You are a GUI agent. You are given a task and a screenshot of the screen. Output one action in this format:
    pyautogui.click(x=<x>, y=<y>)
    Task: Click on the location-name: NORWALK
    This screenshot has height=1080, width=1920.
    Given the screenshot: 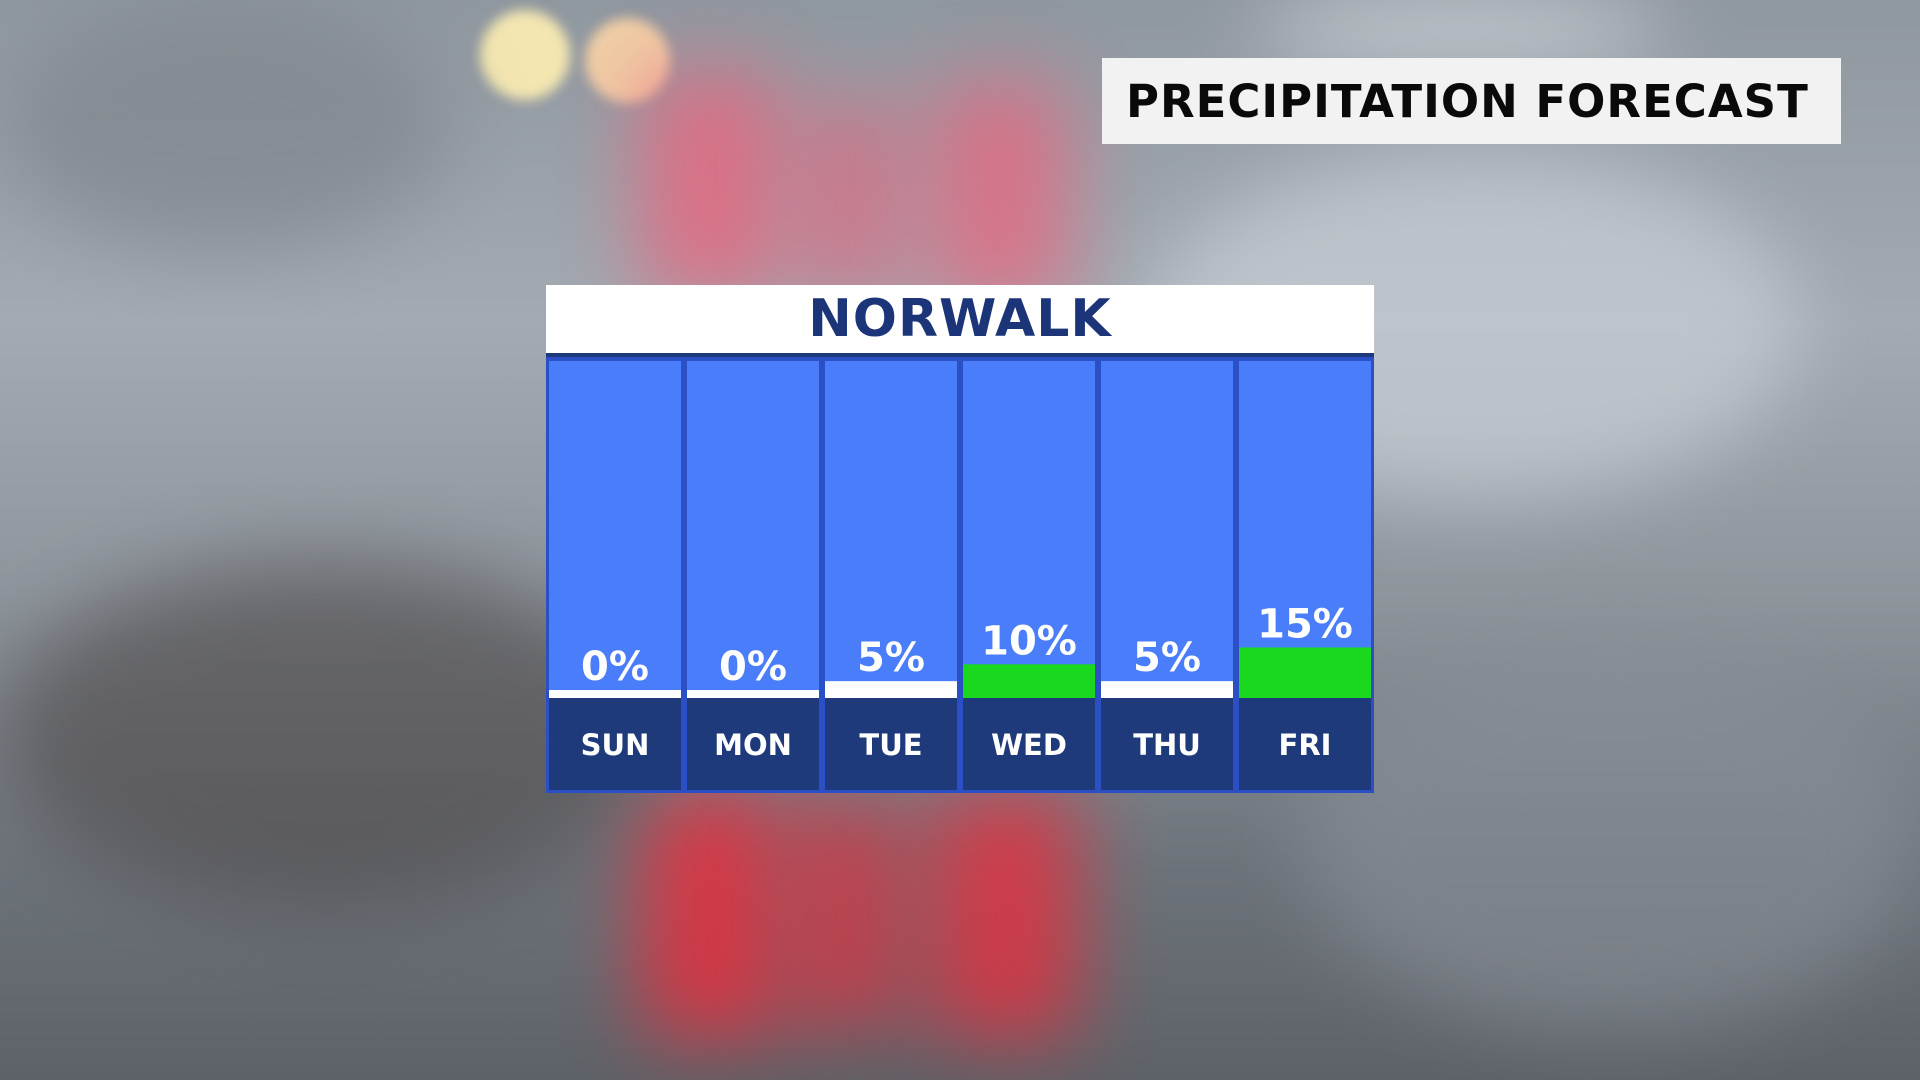 What is the action you would take?
    pyautogui.click(x=960, y=319)
    